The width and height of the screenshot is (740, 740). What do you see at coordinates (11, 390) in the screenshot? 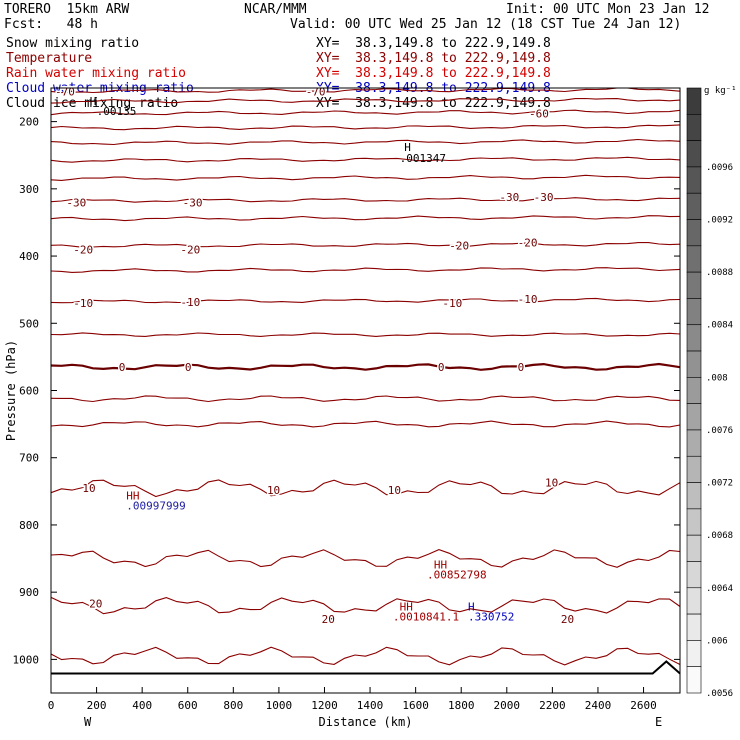
I see `y-axis-title: Pressure (hPa)` at bounding box center [11, 390].